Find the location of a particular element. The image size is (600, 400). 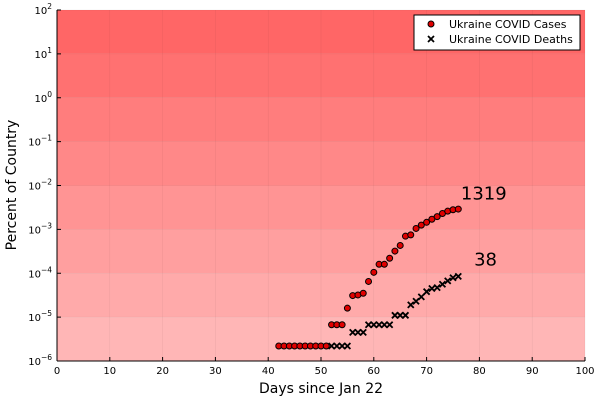

legend-deaths-symbol-stroke is located at coordinates (431, 39).